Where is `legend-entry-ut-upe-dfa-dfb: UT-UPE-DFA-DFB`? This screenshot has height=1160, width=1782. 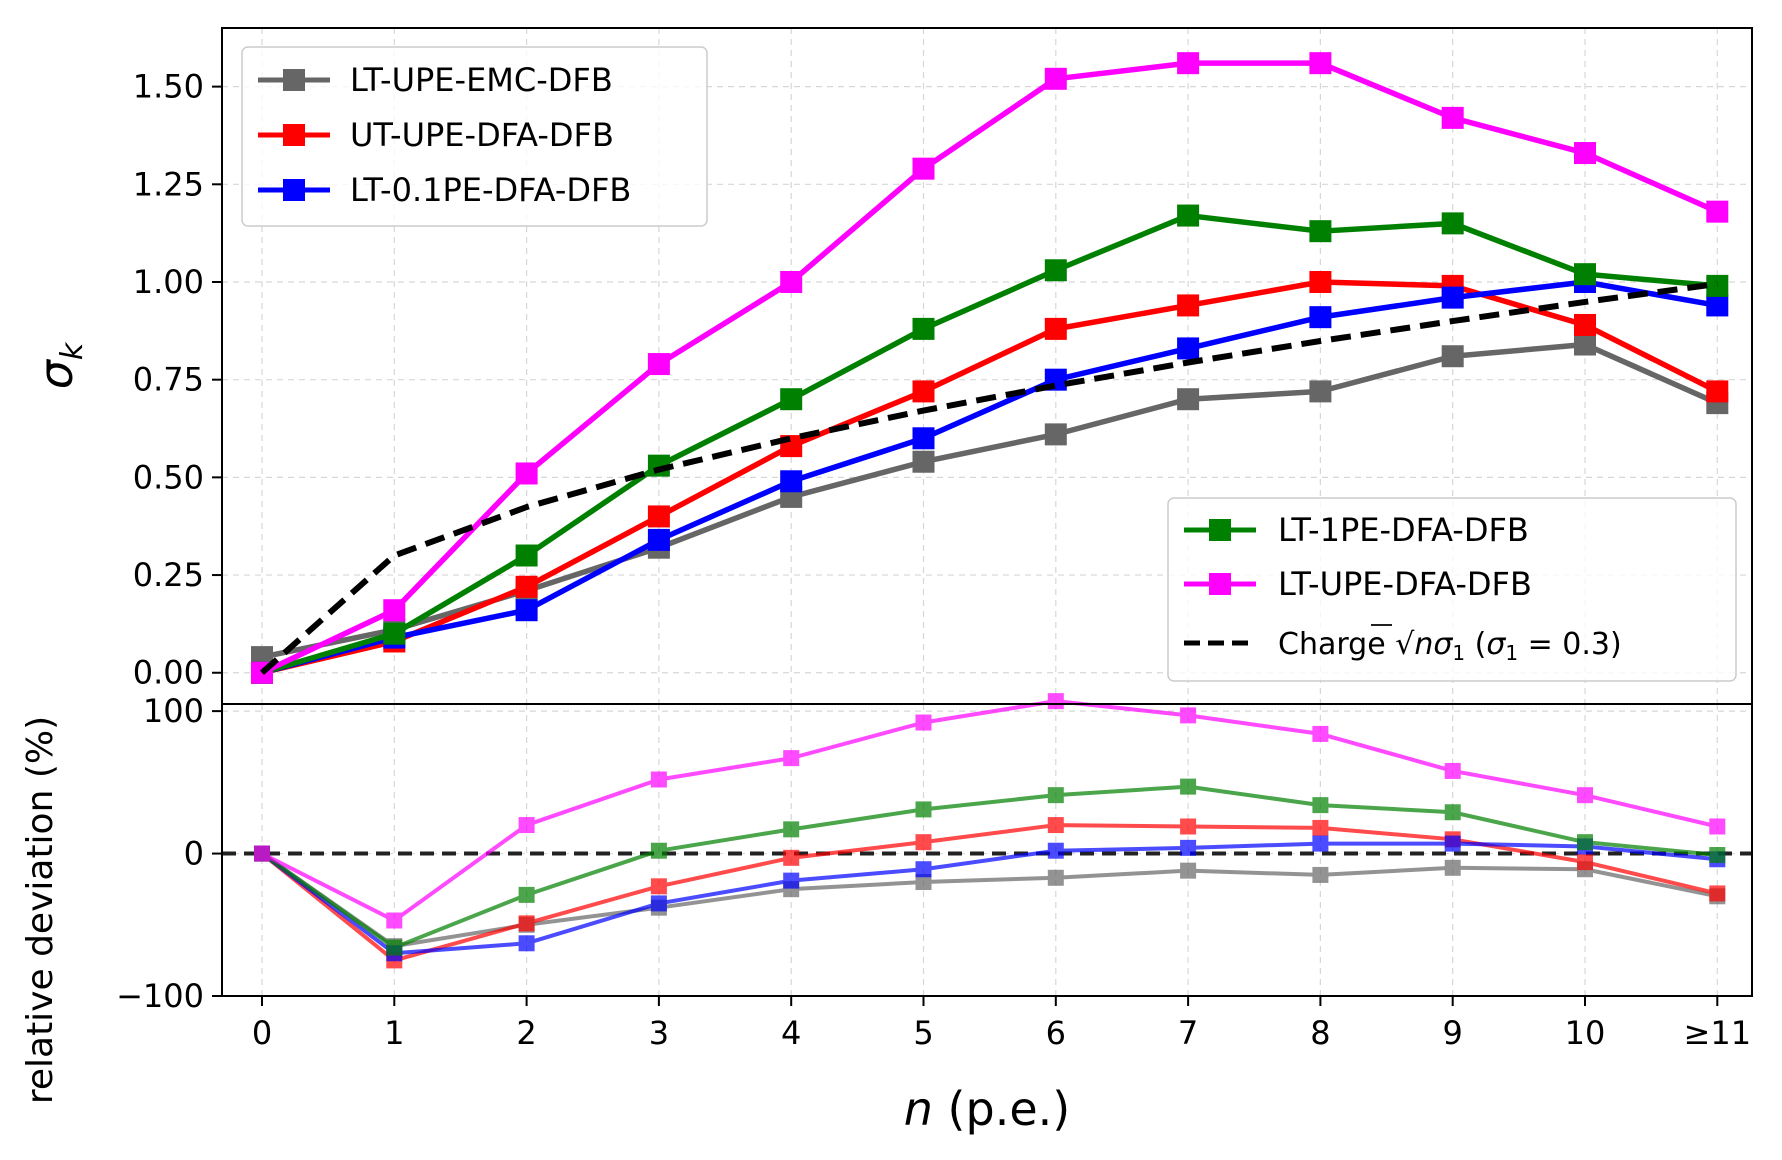 legend-entry-ut-upe-dfa-dfb: UT-UPE-DFA-DFB is located at coordinates (436, 135).